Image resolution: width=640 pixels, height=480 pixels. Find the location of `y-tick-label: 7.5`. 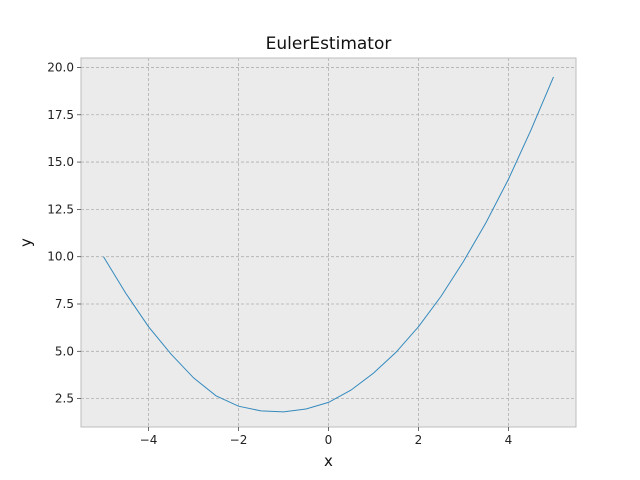

y-tick-label: 7.5 is located at coordinates (64, 304).